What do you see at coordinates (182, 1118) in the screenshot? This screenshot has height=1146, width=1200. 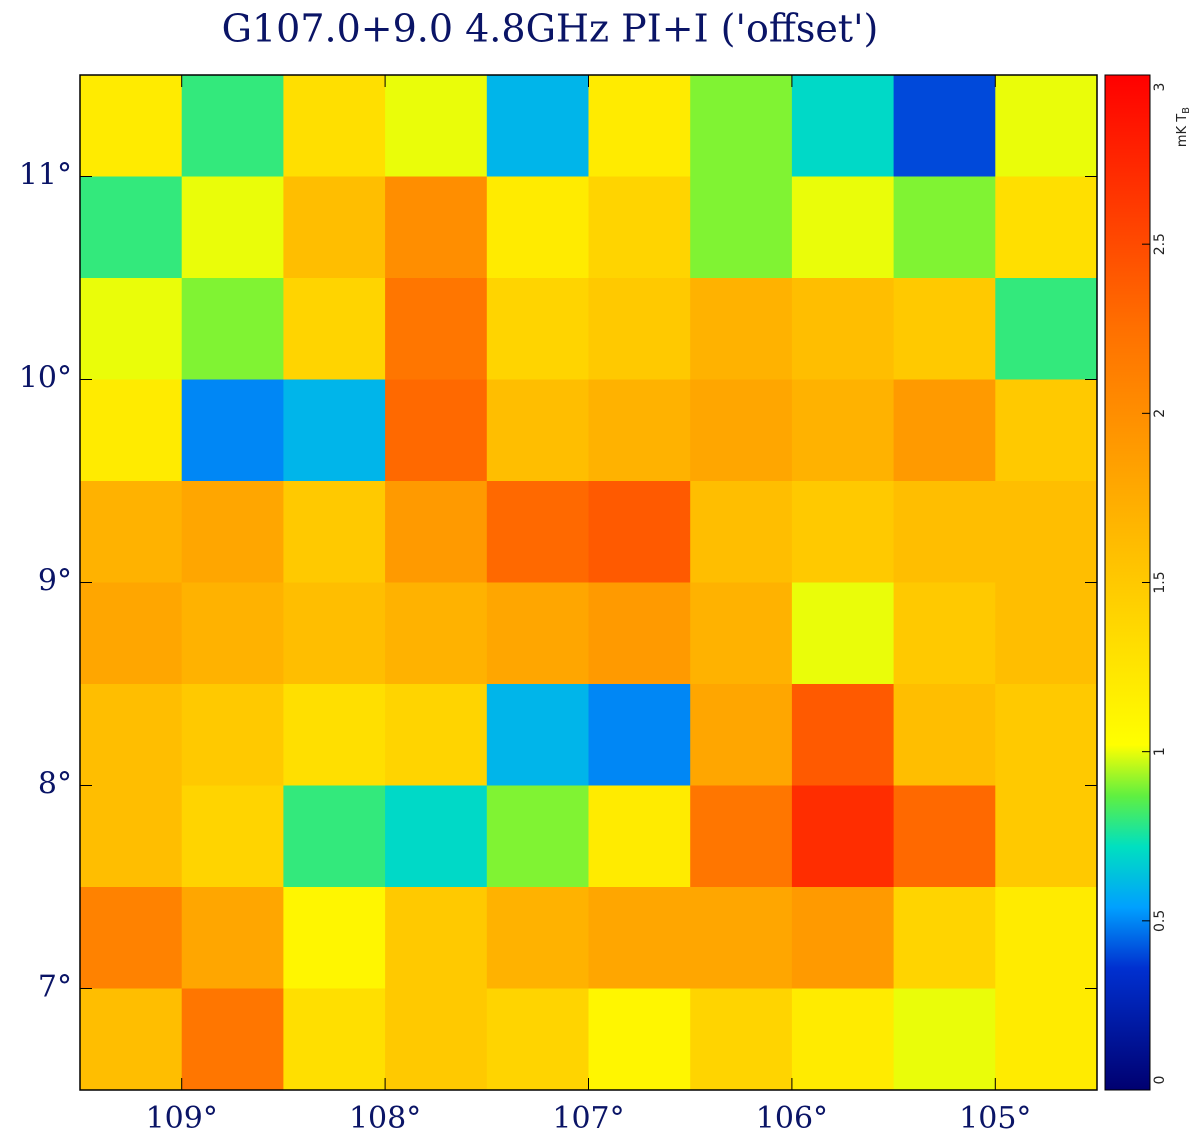 I see `x-tick-label: 109°` at bounding box center [182, 1118].